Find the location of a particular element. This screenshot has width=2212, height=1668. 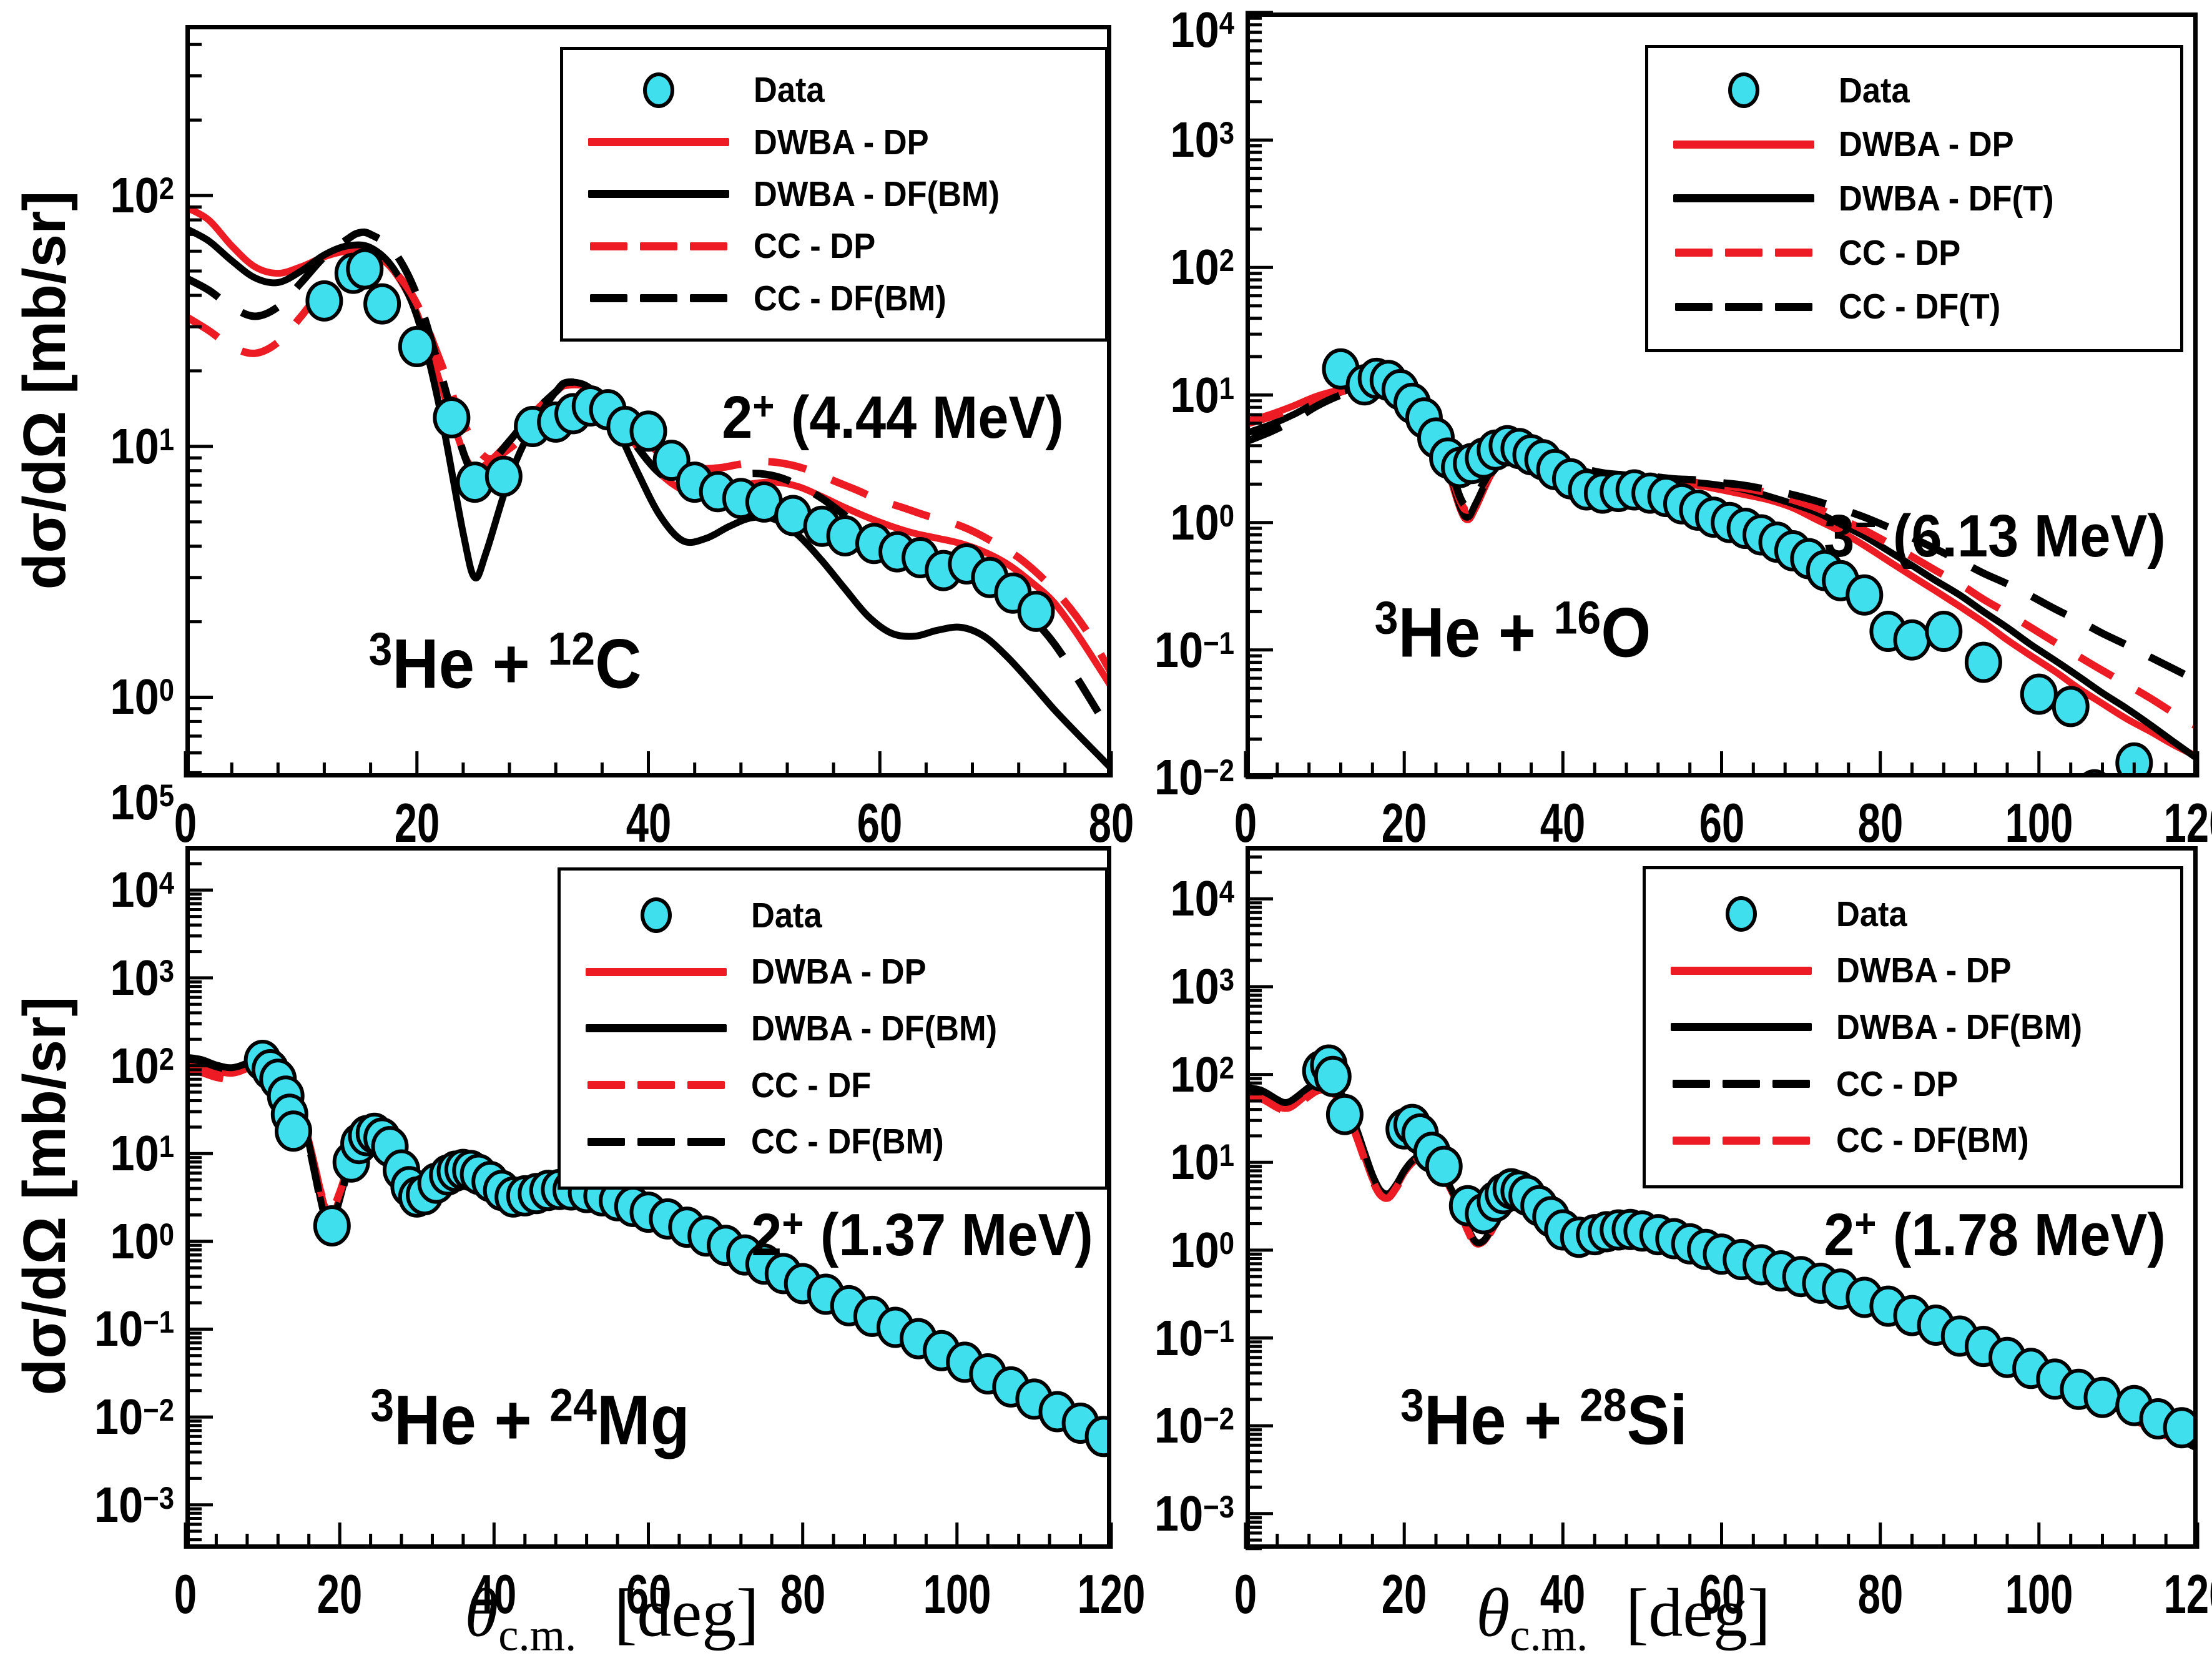

legend-item: DWBA - DF(T) is located at coordinates (1914, 198).